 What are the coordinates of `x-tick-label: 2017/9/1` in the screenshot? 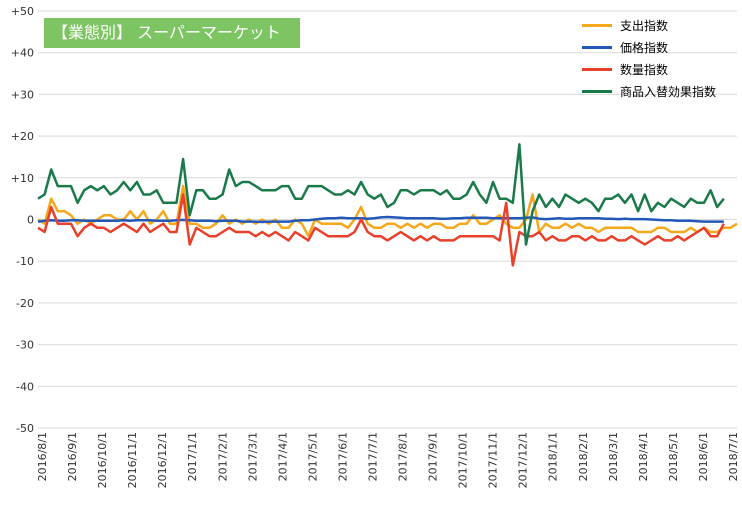 It's located at (433, 456).